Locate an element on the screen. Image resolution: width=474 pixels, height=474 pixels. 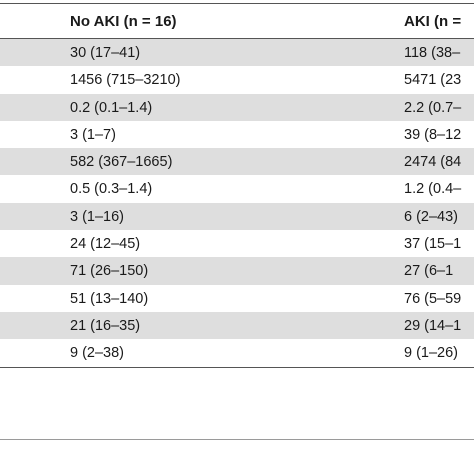
cell-no-aki: 9 (2–38) is located at coordinates (97, 353).